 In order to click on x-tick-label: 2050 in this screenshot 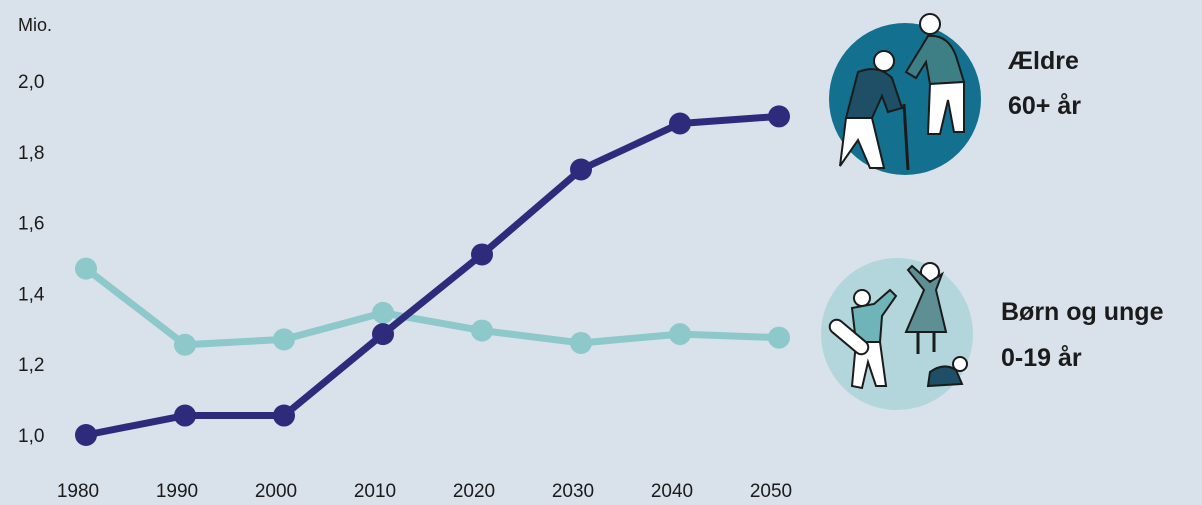, I will do `click(771, 490)`.